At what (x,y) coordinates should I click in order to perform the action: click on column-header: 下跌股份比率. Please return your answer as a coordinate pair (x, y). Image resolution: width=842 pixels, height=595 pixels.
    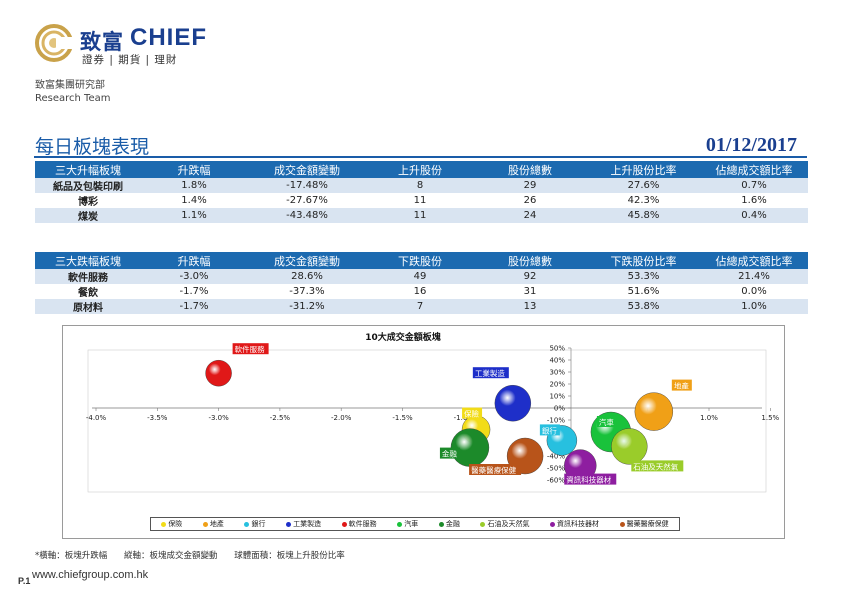
    Looking at the image, I should click on (643, 260).